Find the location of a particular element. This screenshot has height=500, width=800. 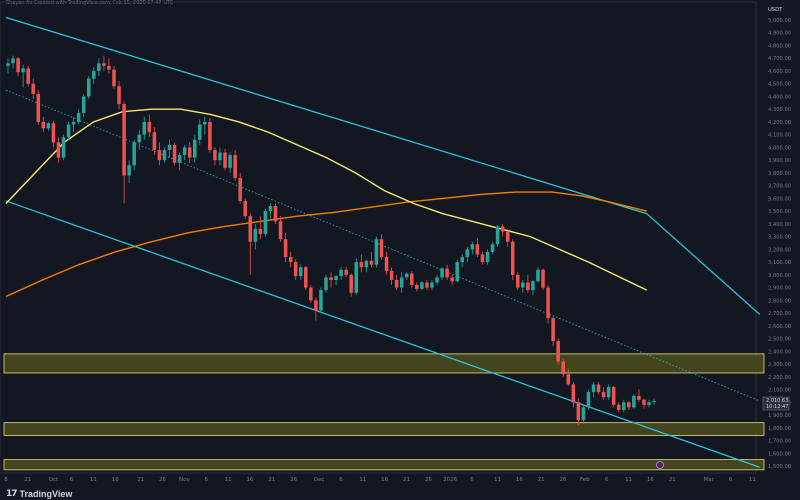

last-price-value: 2,010.63 is located at coordinates (777, 401).